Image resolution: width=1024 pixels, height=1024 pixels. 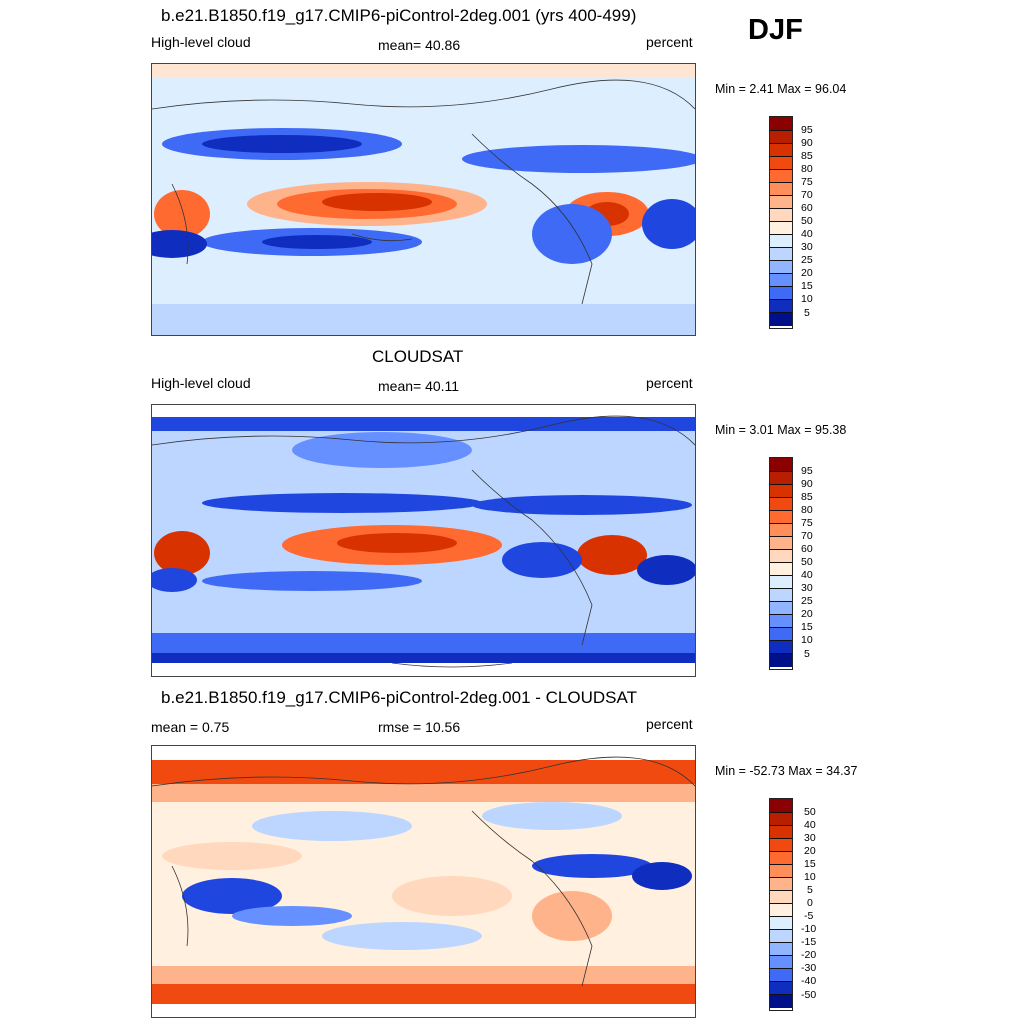 I want to click on panel1-tick: 50, so click(x=807, y=221).